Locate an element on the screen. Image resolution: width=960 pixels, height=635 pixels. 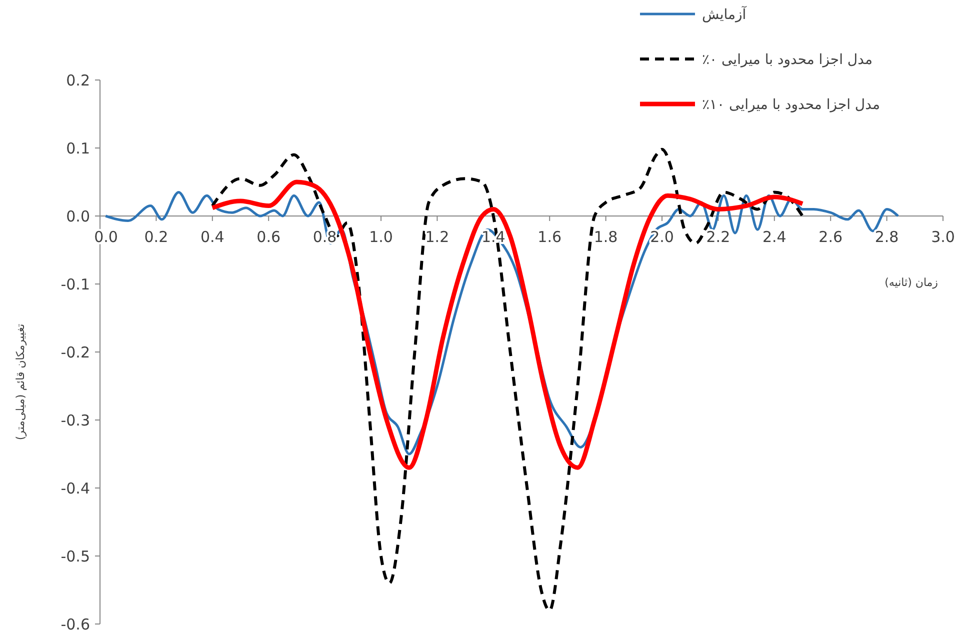
x-axis-title: زمان (ثانیه) is located at coordinates (911, 282).